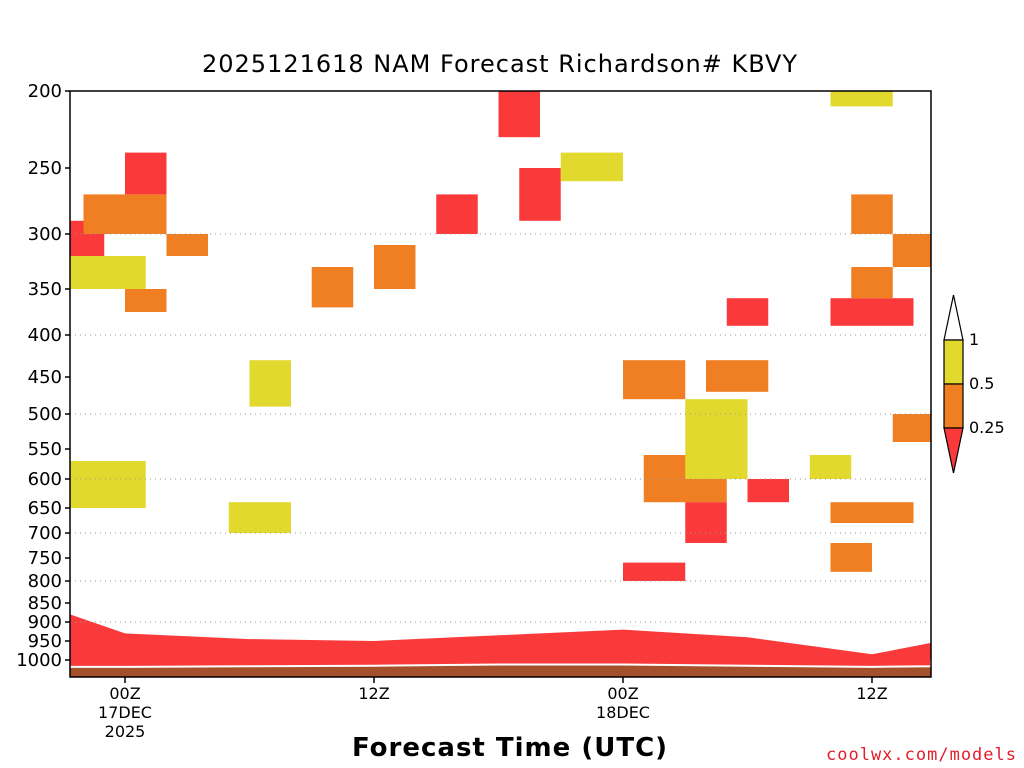 This screenshot has width=1024, height=768. I want to click on y-tick-label: 400, so click(45, 335).